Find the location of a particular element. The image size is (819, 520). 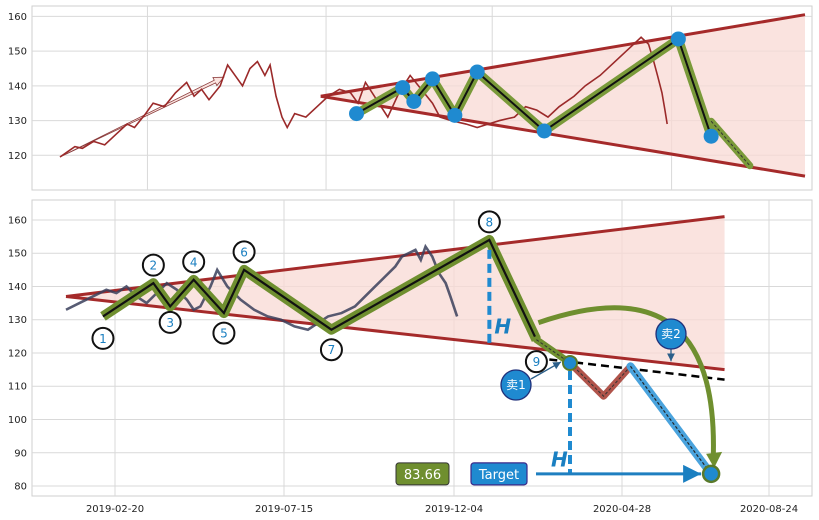

pivot-label: 8 is located at coordinates (490, 222).